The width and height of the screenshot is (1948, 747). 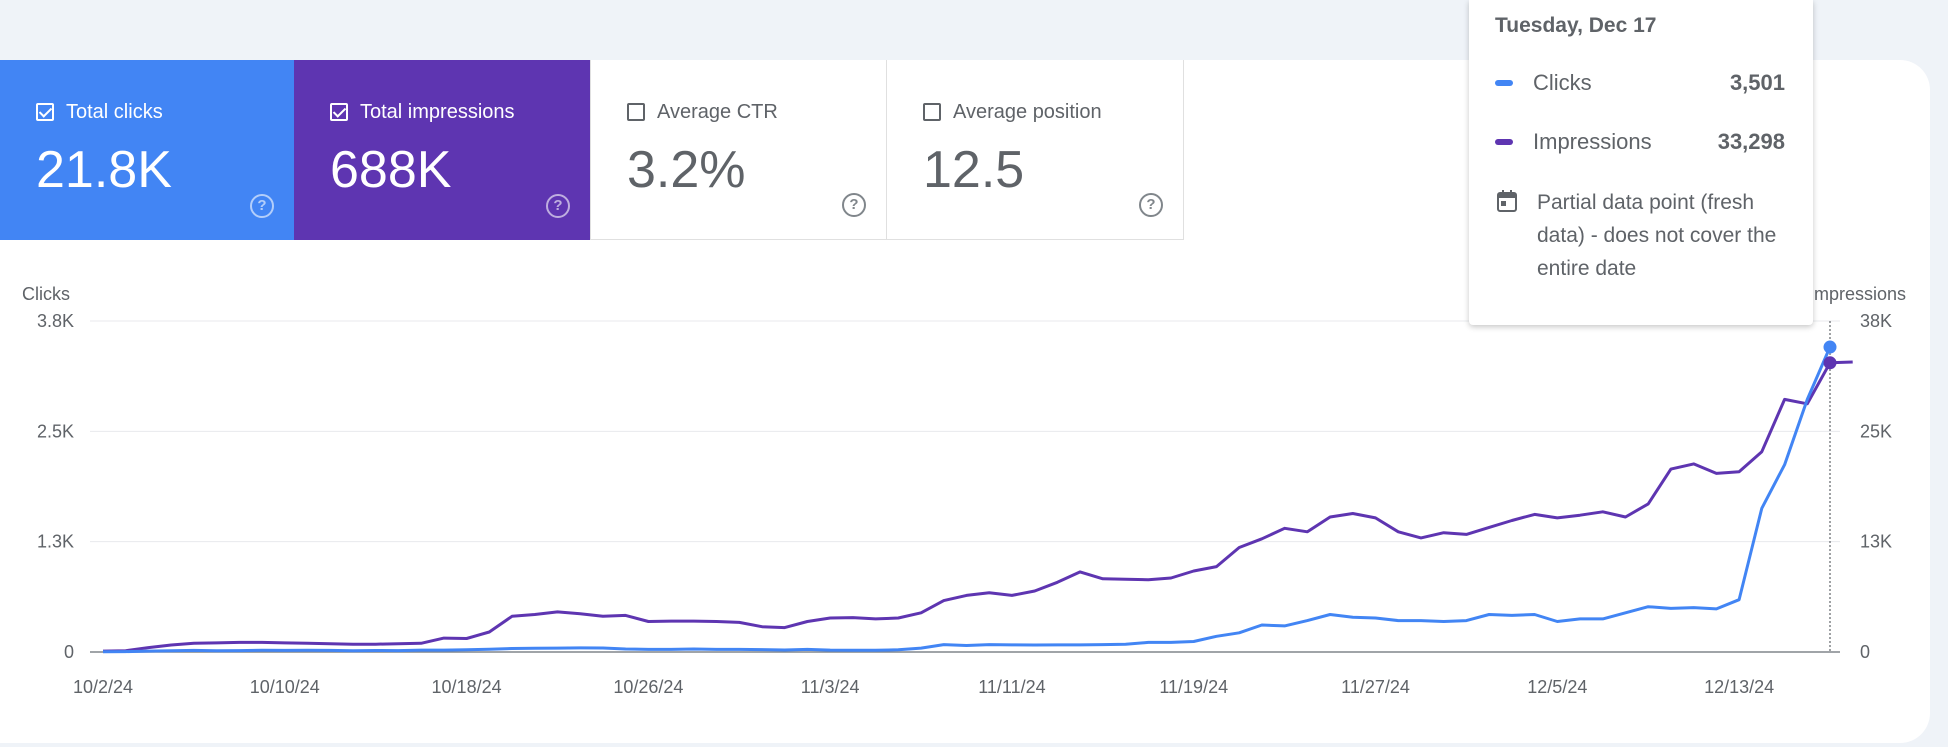 What do you see at coordinates (1557, 687) in the screenshot?
I see `x-tick-label: 12/5/24` at bounding box center [1557, 687].